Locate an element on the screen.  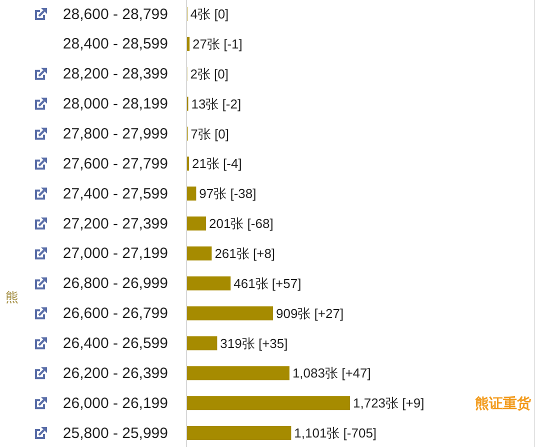
y-tick-label: 26,800 - 26,999 is located at coordinates (115, 283).